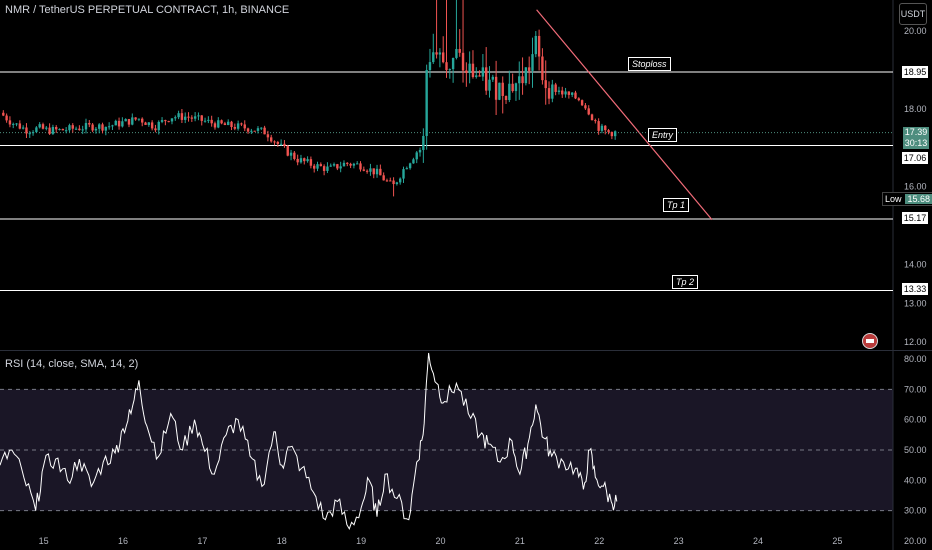 This screenshot has width=932, height=550. What do you see at coordinates (893, 199) in the screenshot?
I see `low-label: Low` at bounding box center [893, 199].